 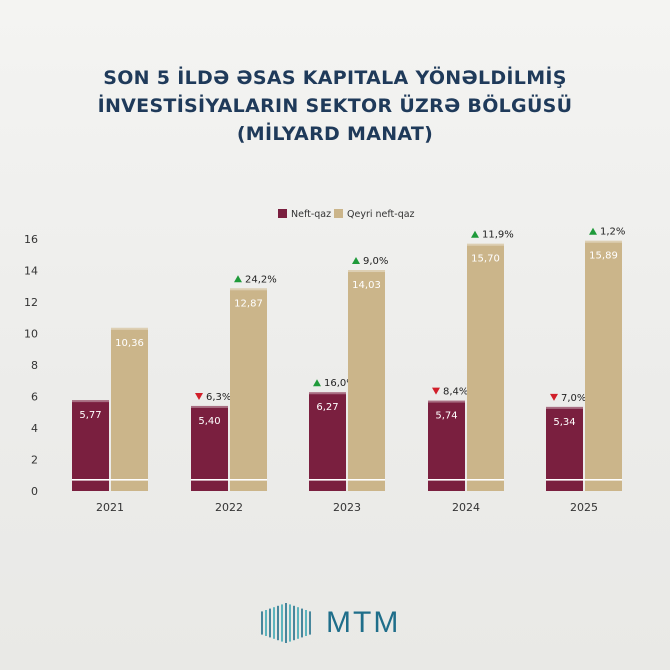 What do you see at coordinates (335, 78) in the screenshot?
I see `title-line-1: SON 5 İLDƏ ƏSAS KAPITALA YÖNƏLDİLMİŞ` at bounding box center [335, 78].